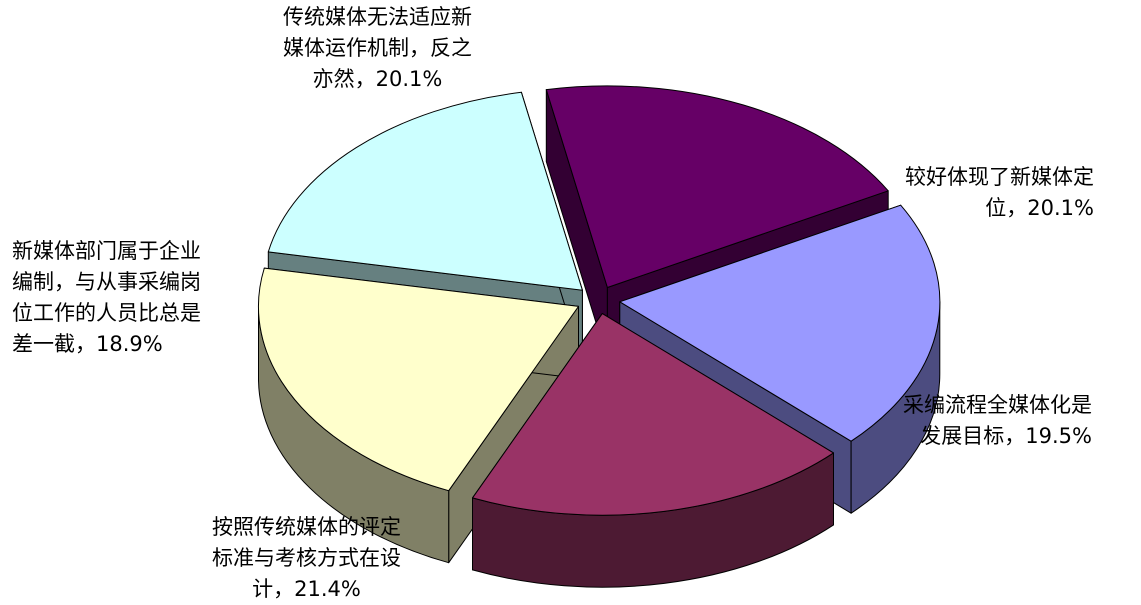 The image size is (1141, 605). Describe the element at coordinates (997, 420) in the screenshot. I see `slice-label-editing-process: 采编流程全媒体化是 发展目标，19.5%` at that location.